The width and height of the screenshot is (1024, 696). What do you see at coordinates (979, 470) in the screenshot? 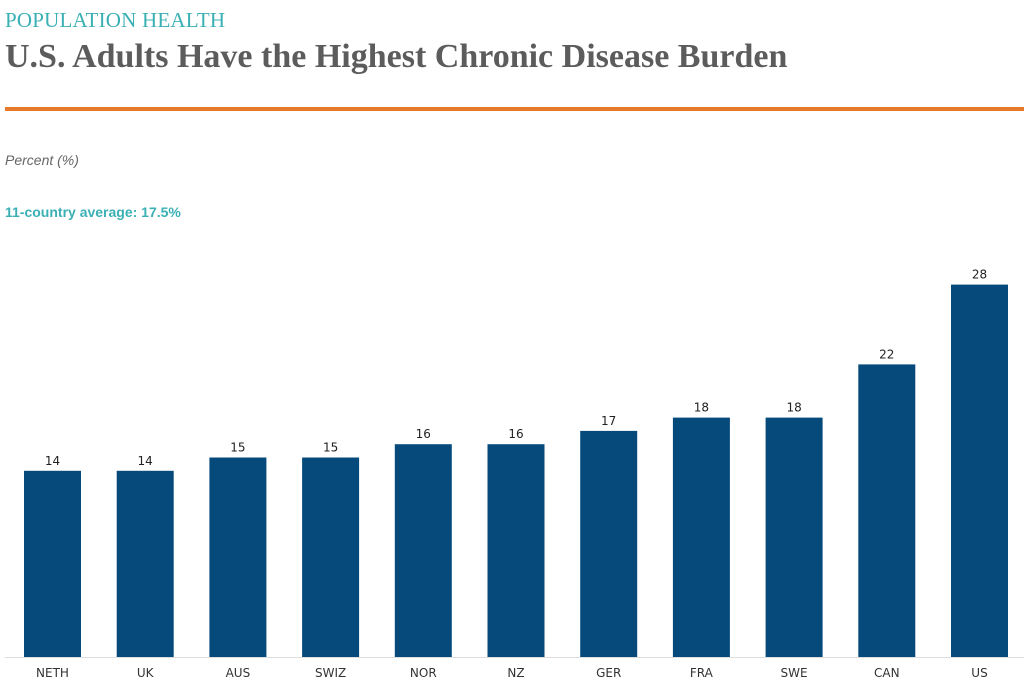
I see `bar-us` at bounding box center [979, 470].